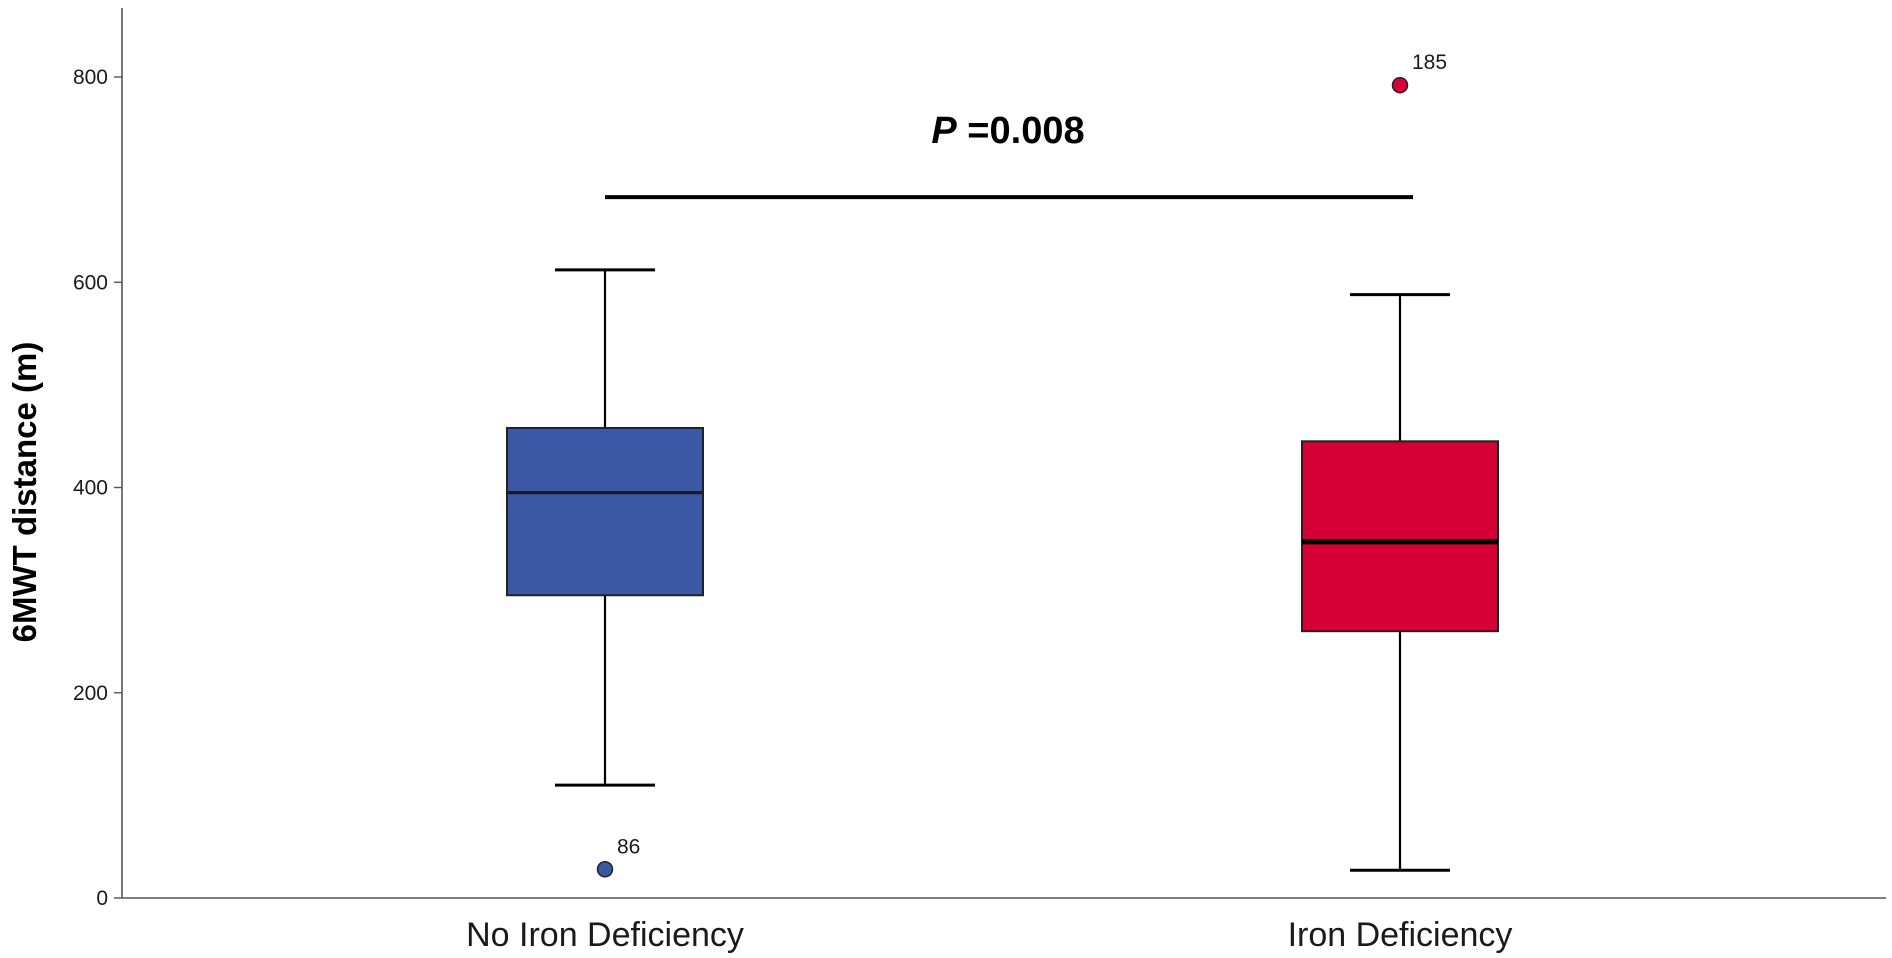 This screenshot has height=958, width=1892. I want to click on box-iron-deficiency: 185 Iron Deficiency, so click(1400, 502).